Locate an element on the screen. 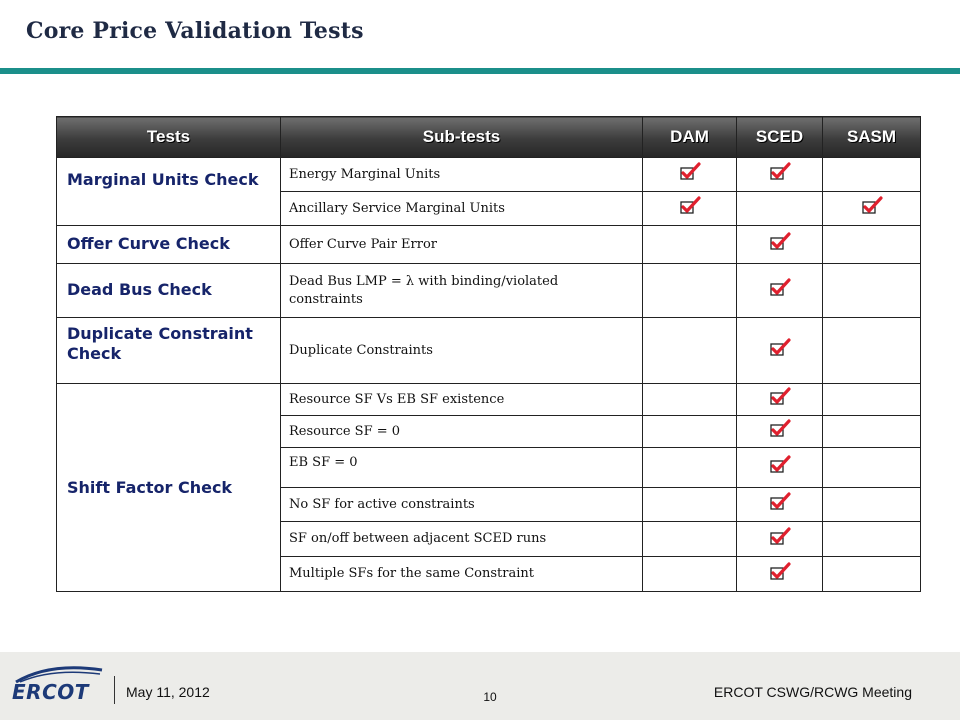 This screenshot has height=720, width=960. subtest-name: Offer Curve Pair Error is located at coordinates (461, 244).